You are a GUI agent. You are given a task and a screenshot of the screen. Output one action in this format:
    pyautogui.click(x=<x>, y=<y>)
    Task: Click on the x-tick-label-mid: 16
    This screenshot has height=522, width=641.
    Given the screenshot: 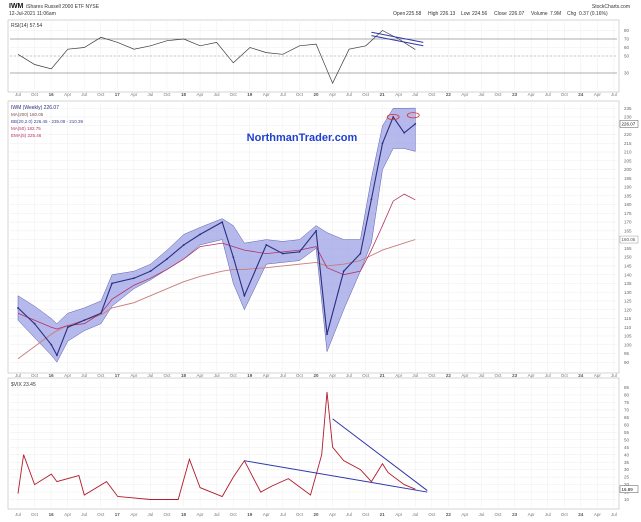 What is the action you would take?
    pyautogui.click(x=52, y=375)
    